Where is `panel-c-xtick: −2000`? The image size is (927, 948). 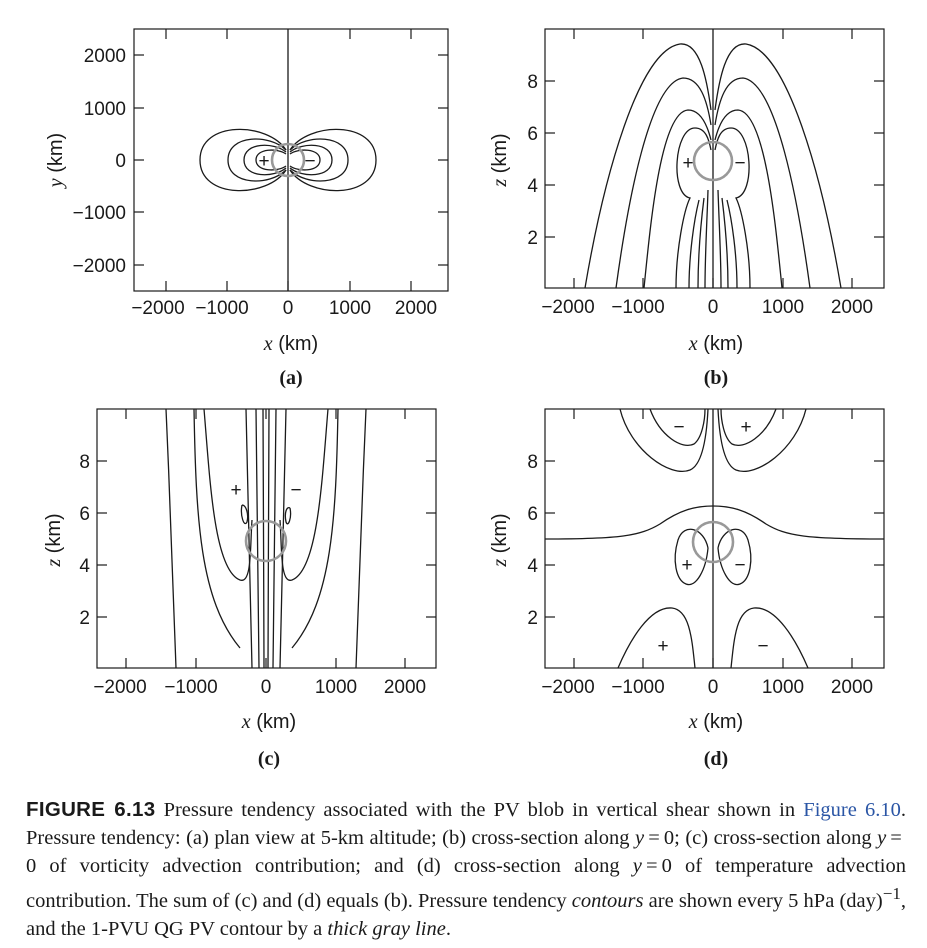 panel-c-xtick: −2000 is located at coordinates (119, 687).